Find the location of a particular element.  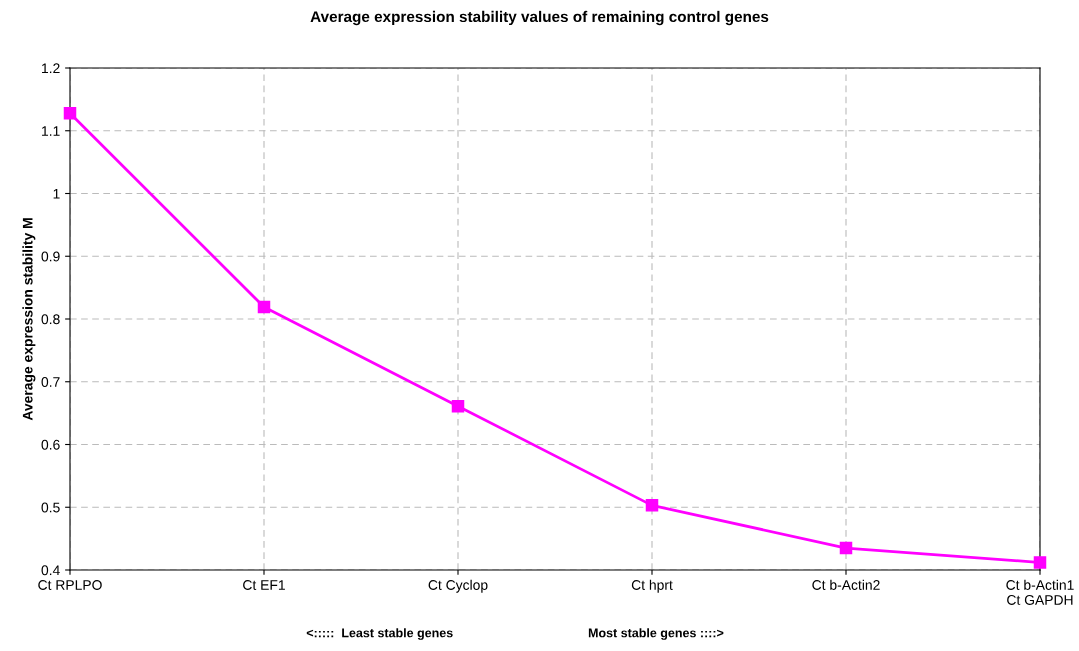

x-tick-label: Ct b-Actin1 Ct GAPDH is located at coordinates (1040, 592).